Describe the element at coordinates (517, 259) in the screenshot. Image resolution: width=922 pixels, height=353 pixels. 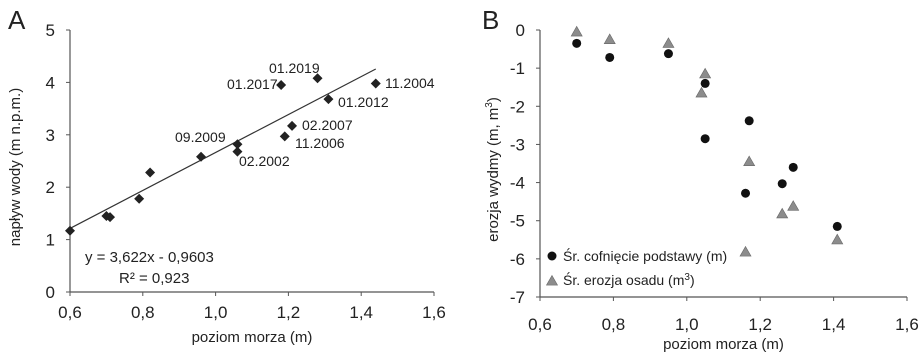
I see `y-tick-label: -6` at that location.